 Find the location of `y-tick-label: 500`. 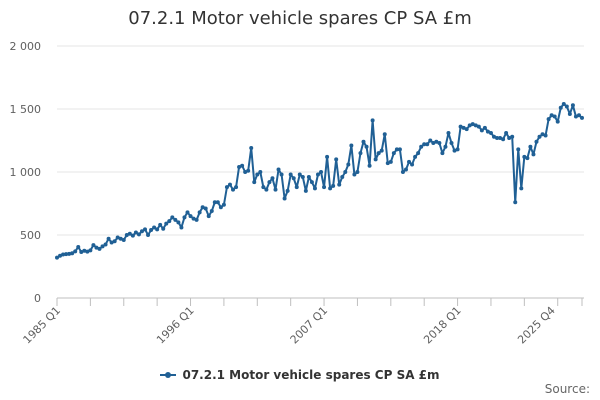

y-tick-label: 500 is located at coordinates (30, 235).